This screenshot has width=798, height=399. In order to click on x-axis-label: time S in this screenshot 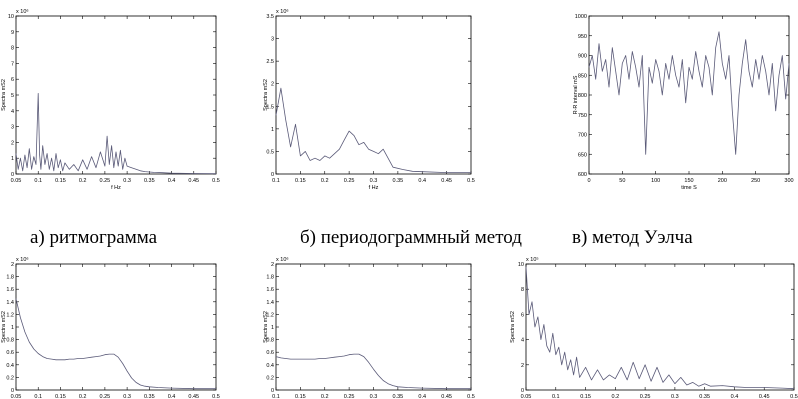, I will do `click(689, 188)`.